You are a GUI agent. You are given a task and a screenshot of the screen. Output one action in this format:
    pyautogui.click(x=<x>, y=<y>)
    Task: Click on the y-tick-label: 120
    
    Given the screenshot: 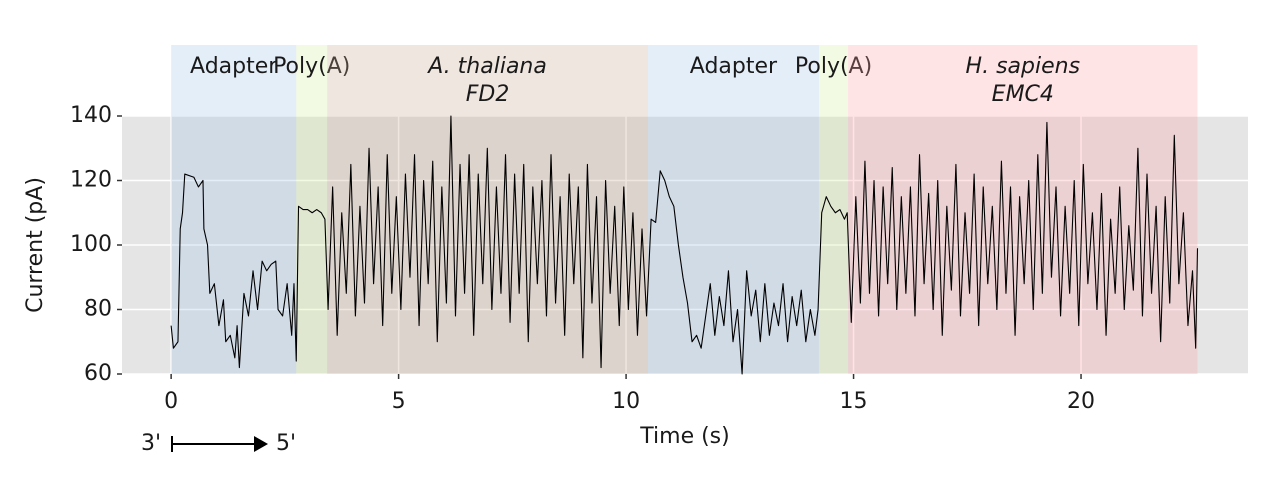 What is the action you would take?
    pyautogui.click(x=91, y=180)
    